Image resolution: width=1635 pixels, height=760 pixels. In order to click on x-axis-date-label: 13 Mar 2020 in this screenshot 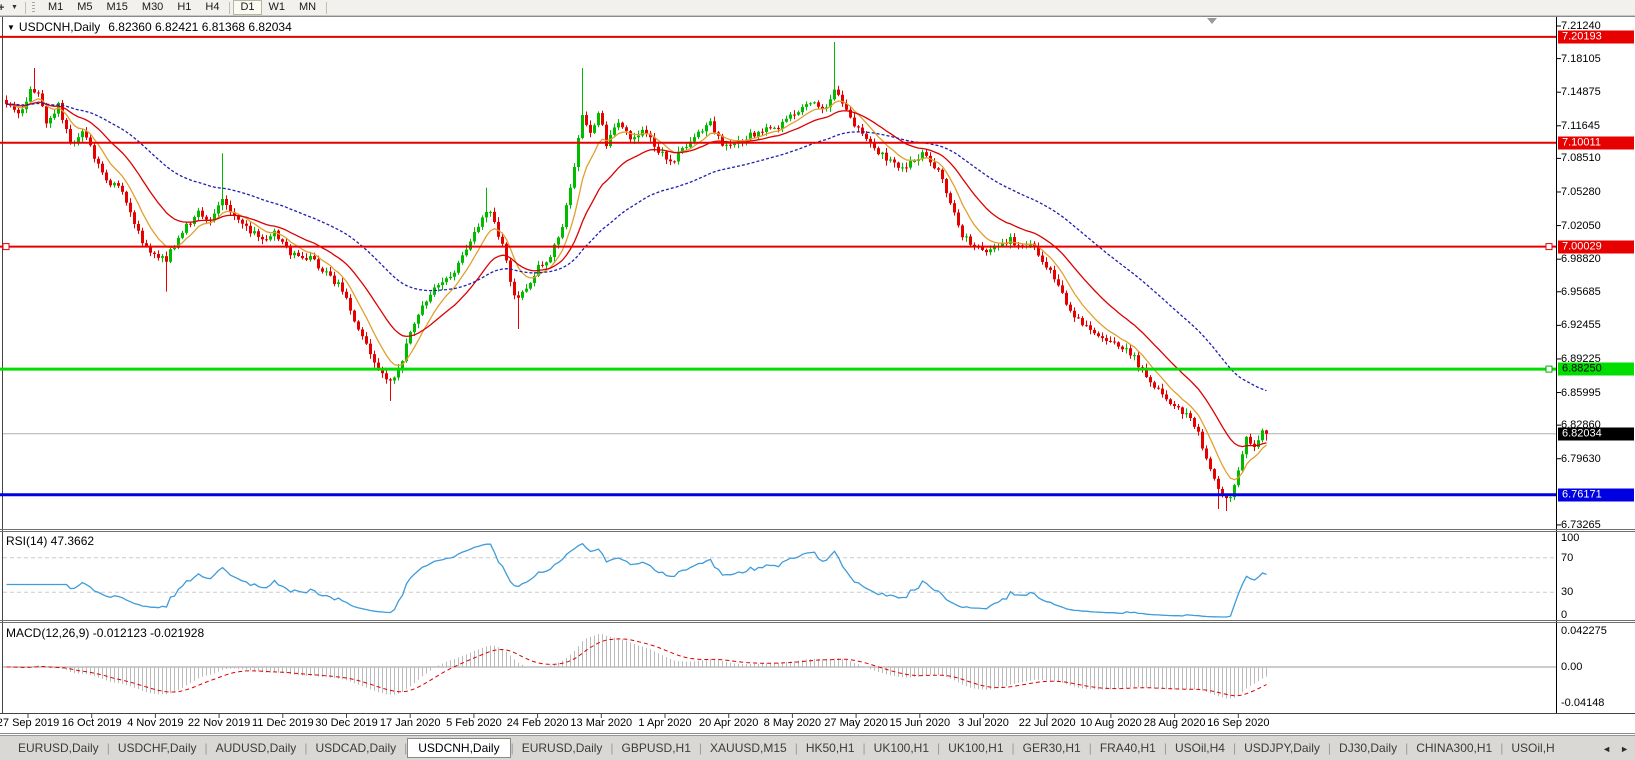, I will do `click(601, 723)`.